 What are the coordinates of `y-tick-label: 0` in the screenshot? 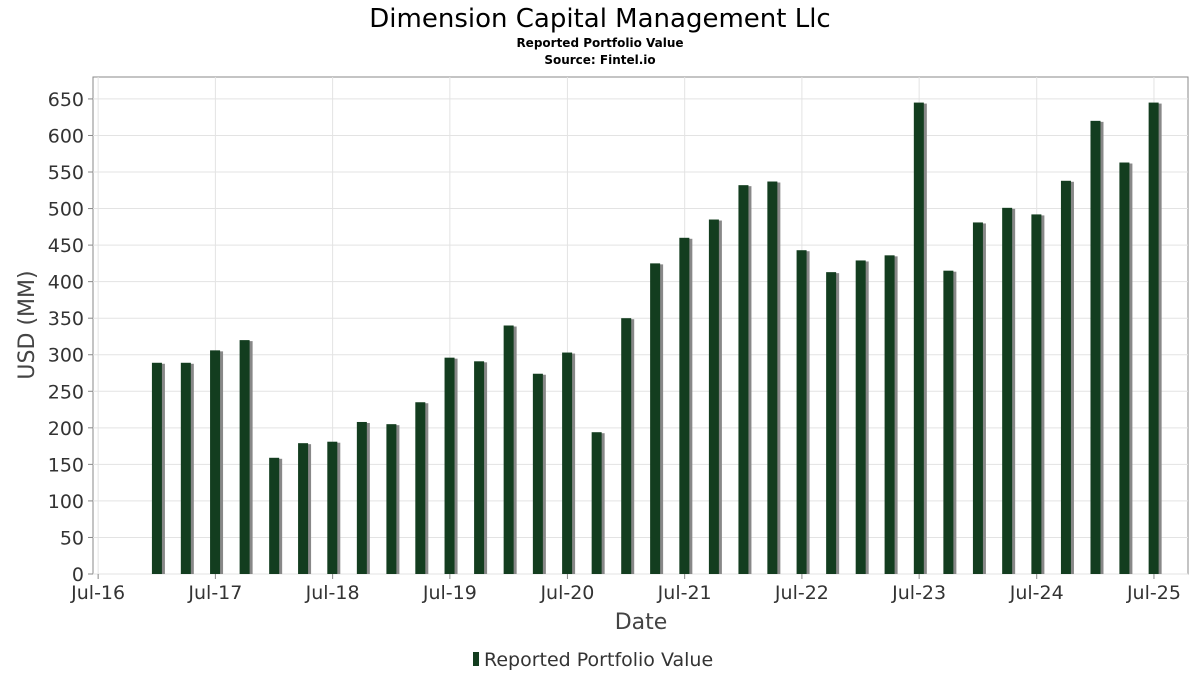 It's located at (78, 575).